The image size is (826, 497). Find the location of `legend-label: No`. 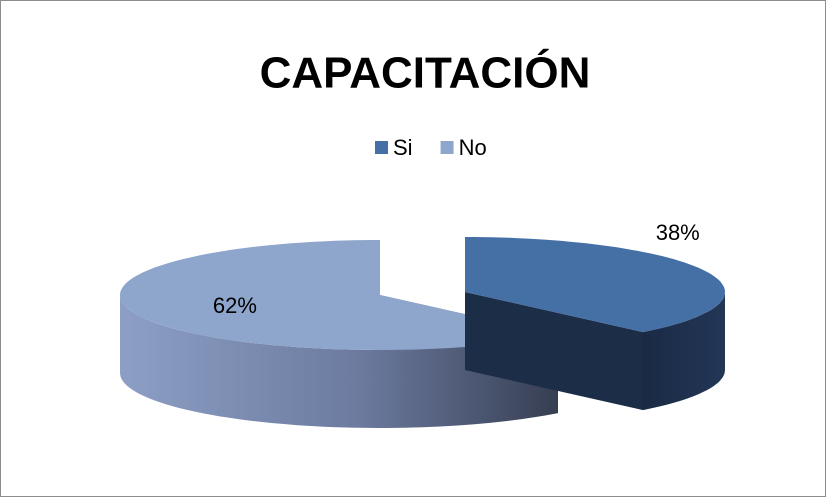

legend-label: No is located at coordinates (473, 147).